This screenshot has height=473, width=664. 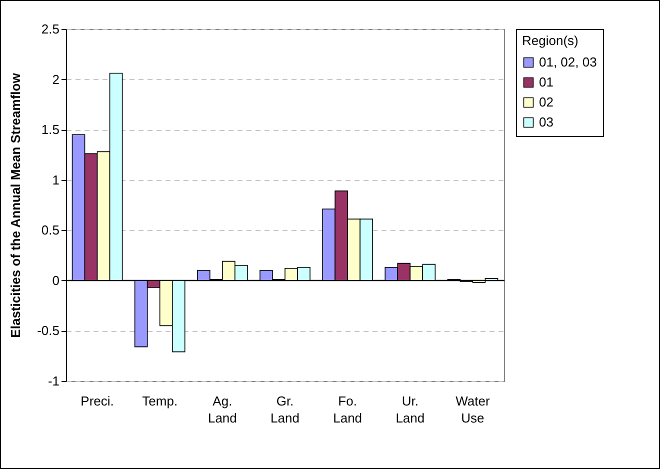 What do you see at coordinates (16, 205) in the screenshot?
I see `y-axis-title: Elasticities of the Annual Mean Streamflow` at bounding box center [16, 205].